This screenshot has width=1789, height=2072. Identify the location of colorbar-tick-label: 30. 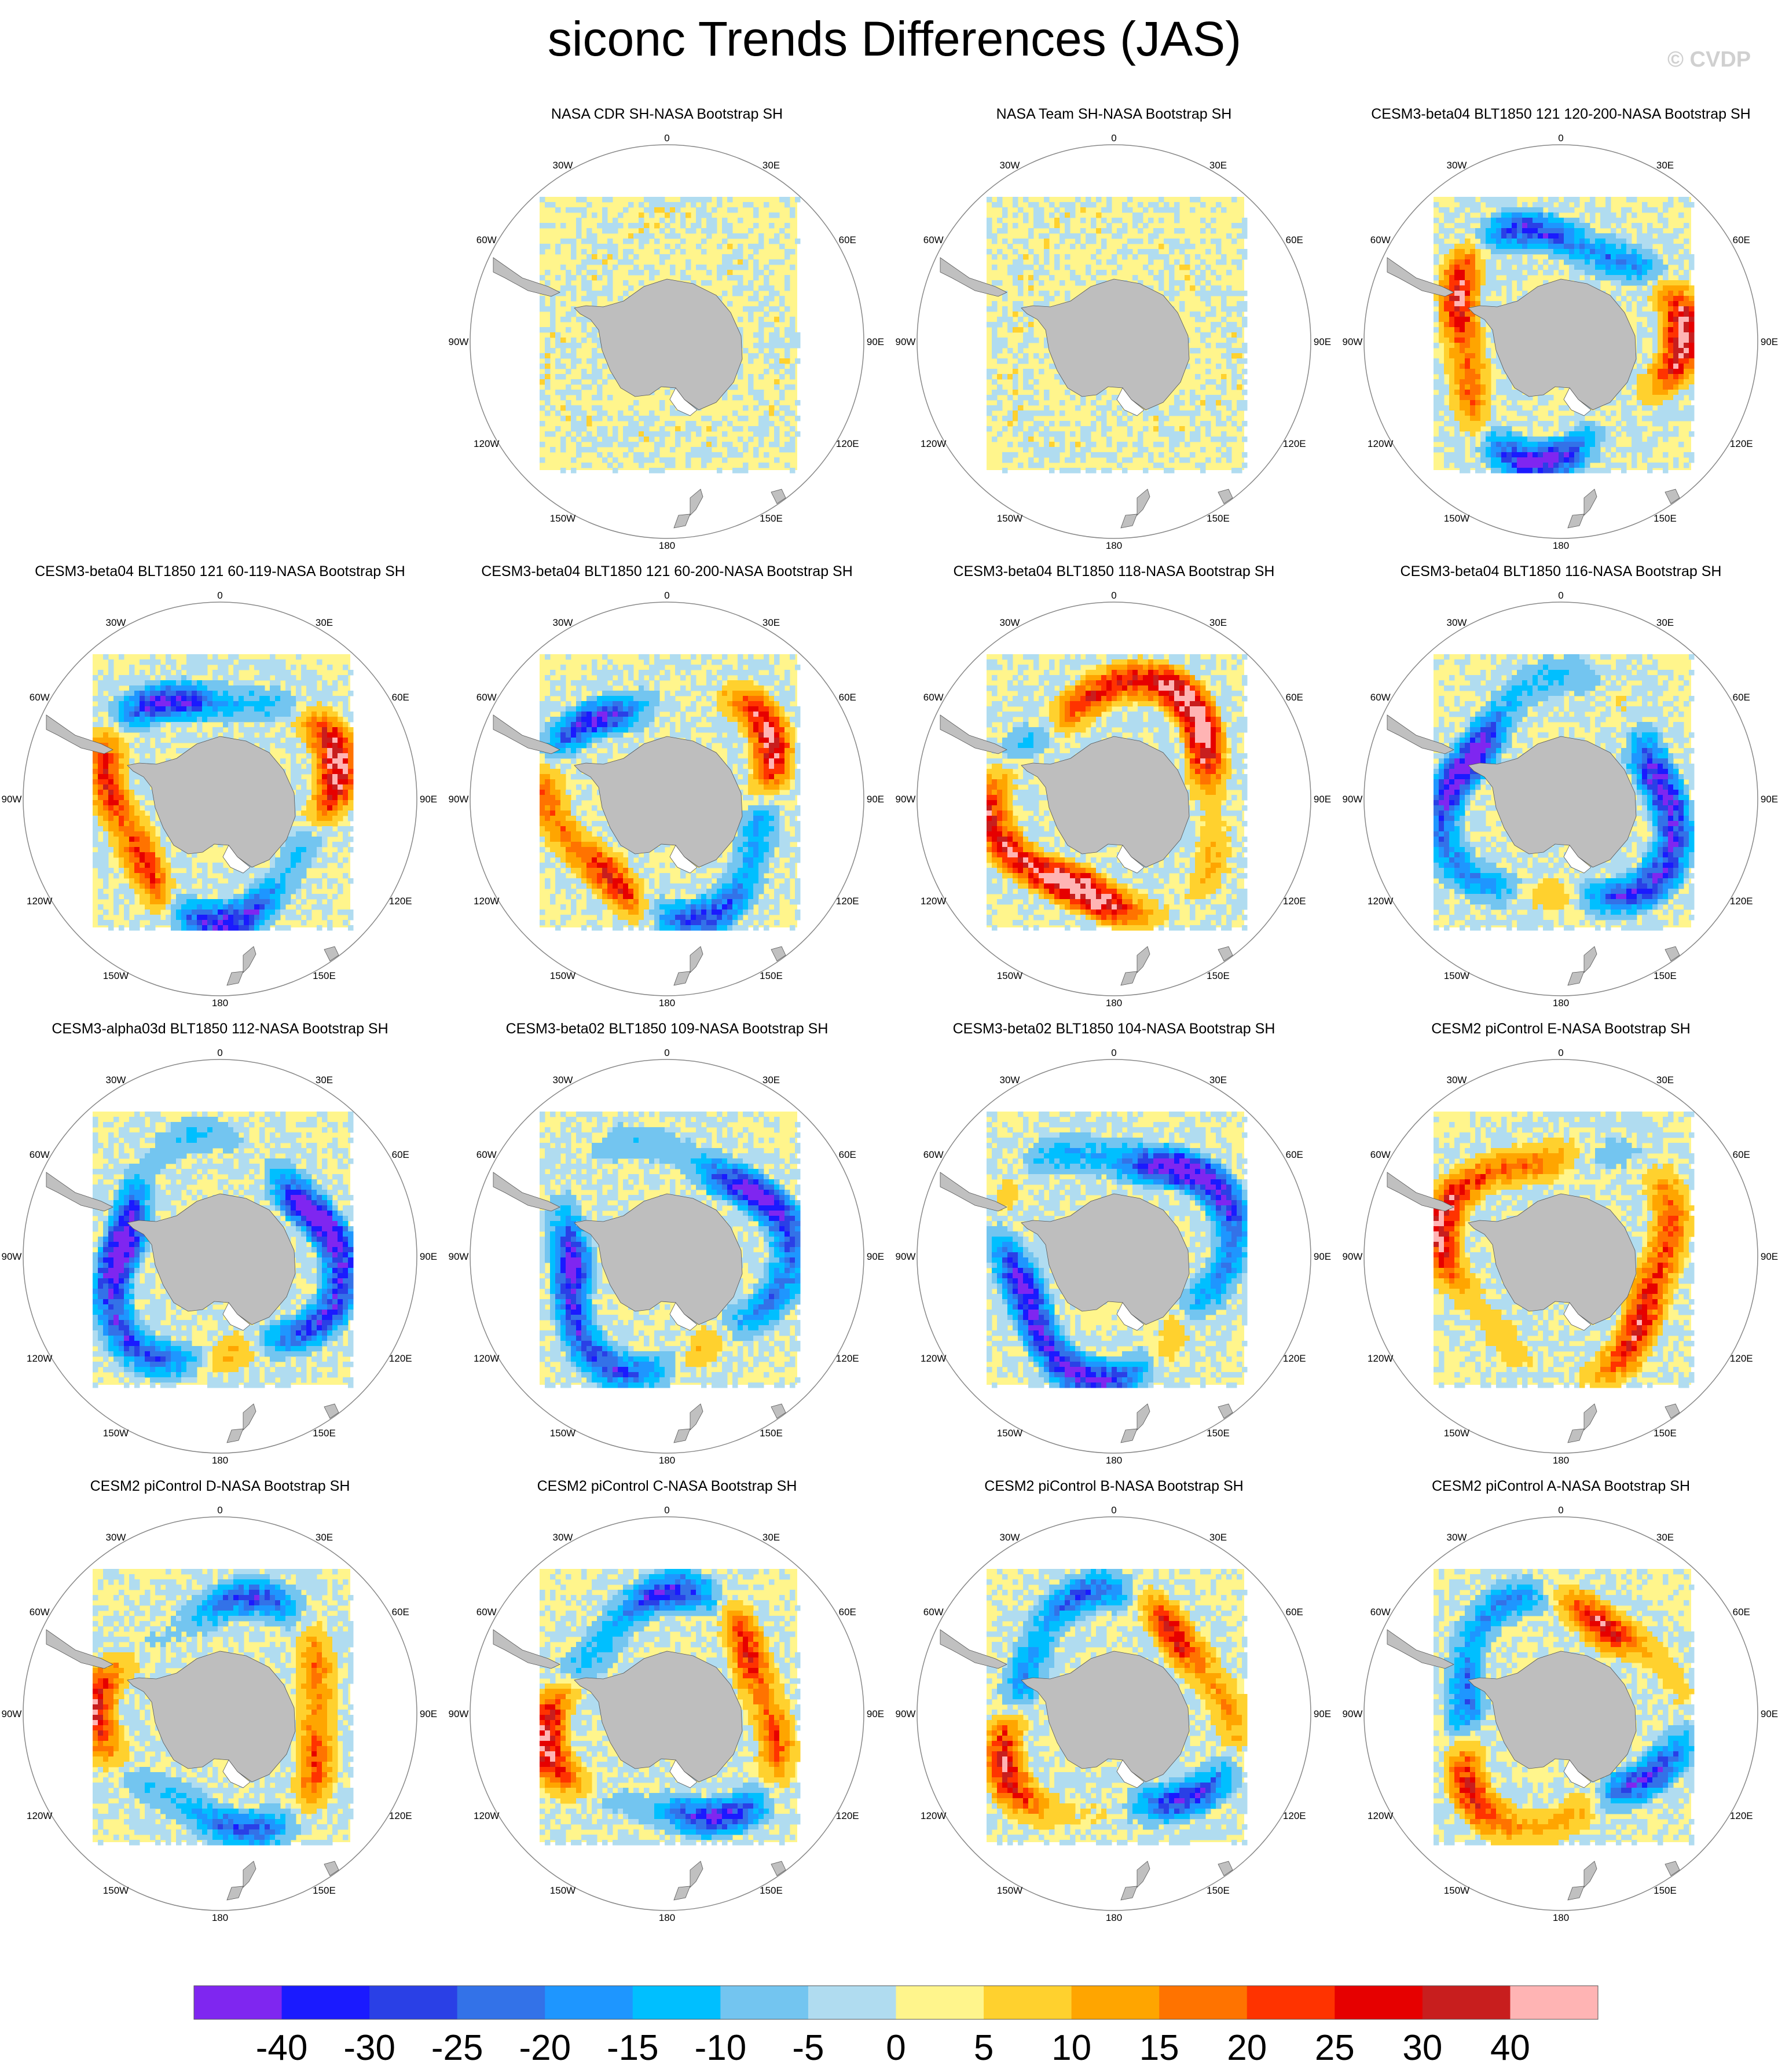
(1422, 2048).